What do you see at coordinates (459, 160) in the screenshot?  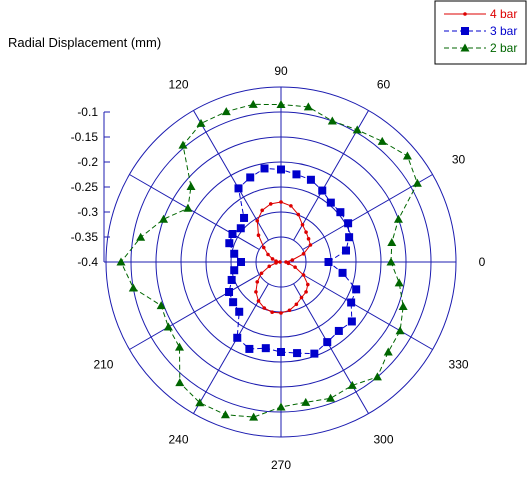 I see `angular-tick-label: 30` at bounding box center [459, 160].